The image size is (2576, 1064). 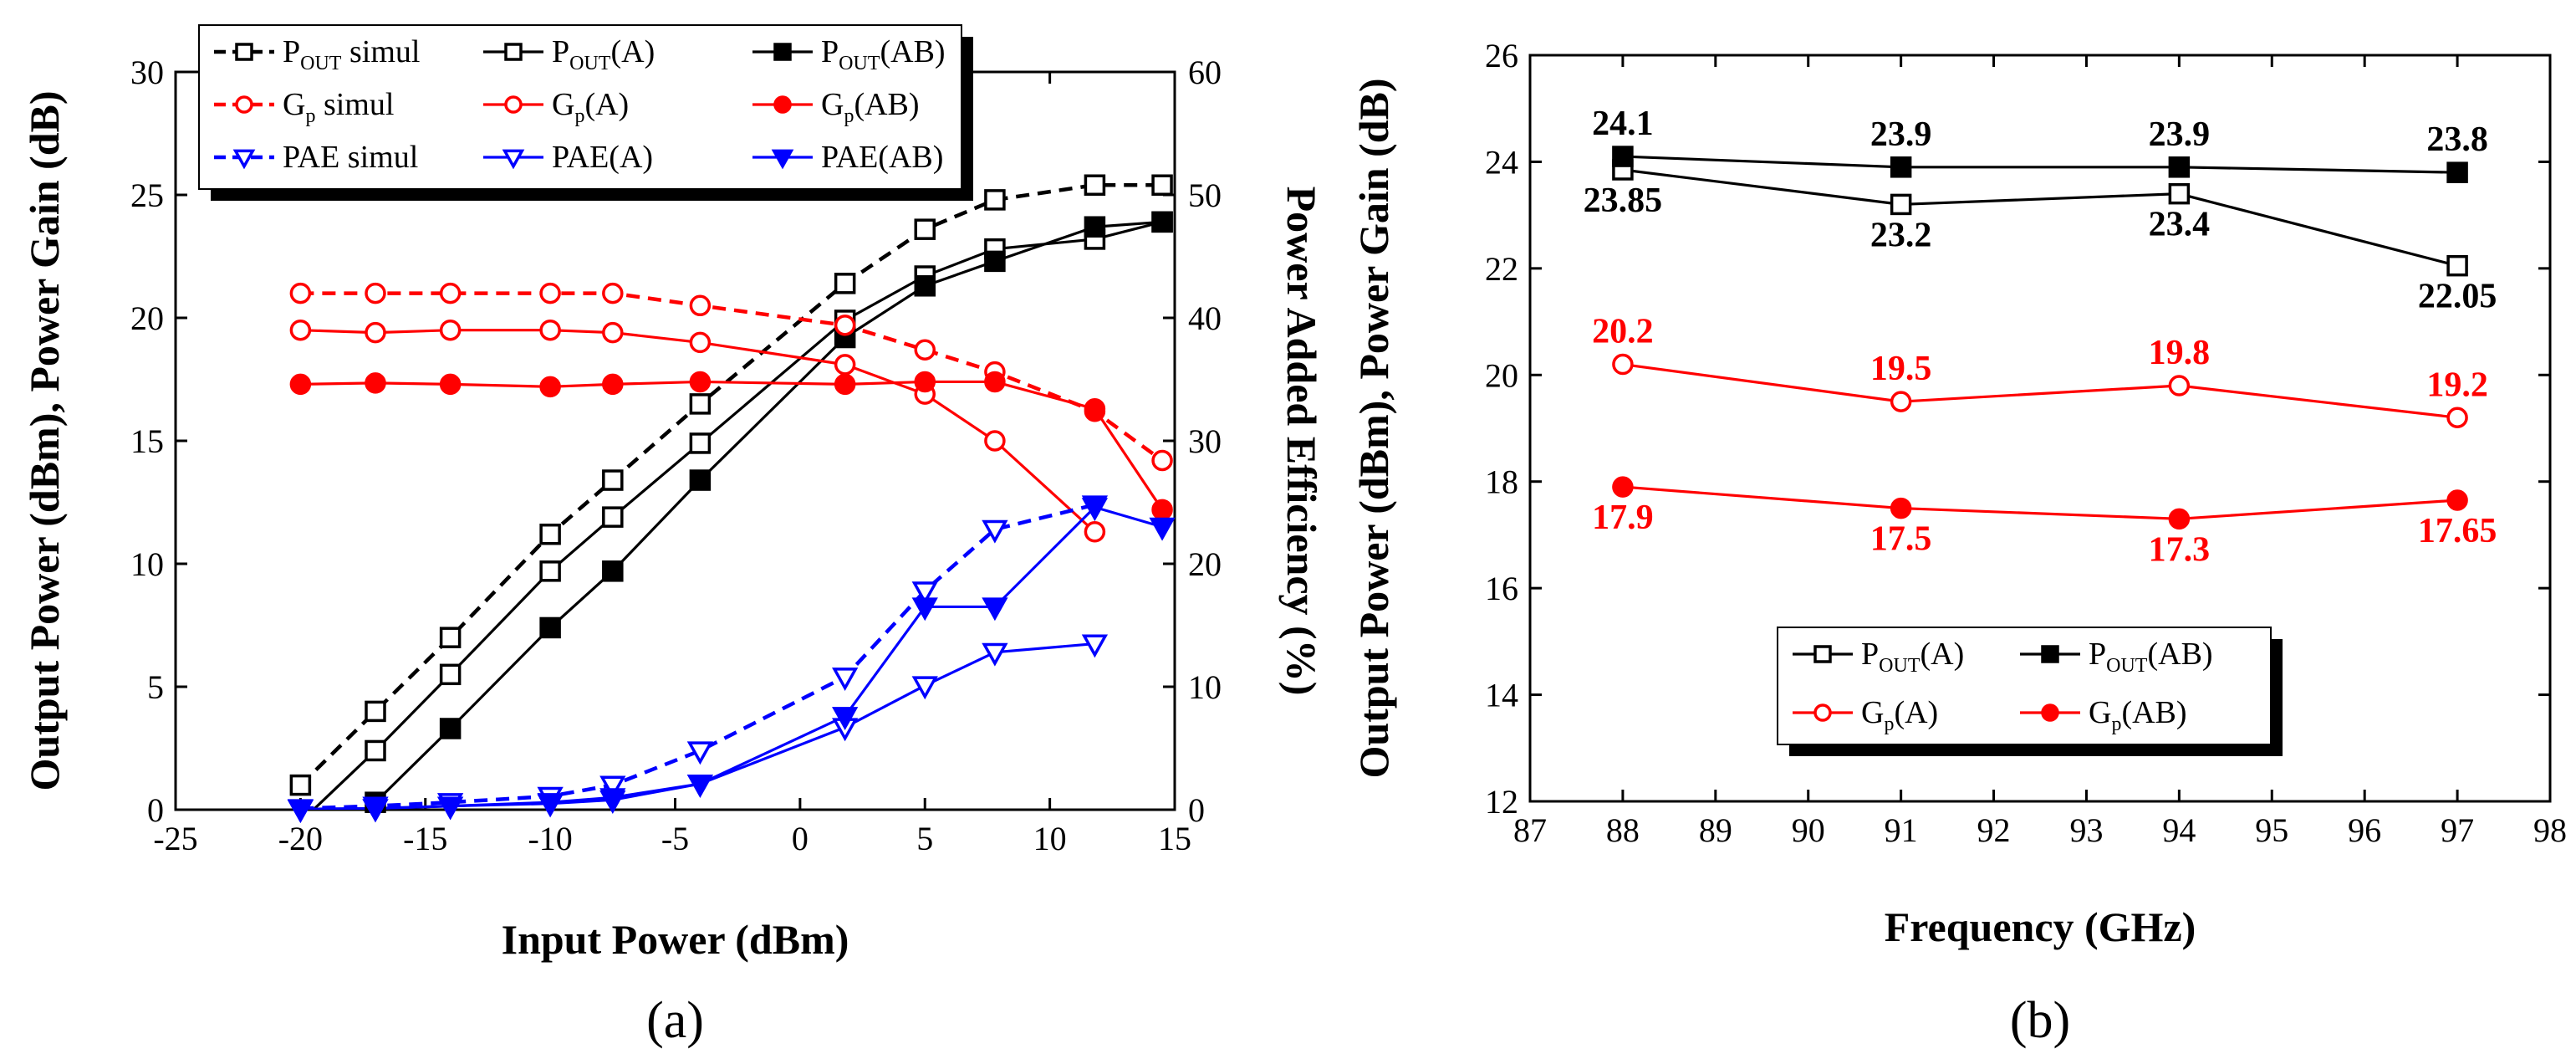 What do you see at coordinates (882, 158) in the screenshot?
I see `legend-label-main: PAE(AB)` at bounding box center [882, 158].